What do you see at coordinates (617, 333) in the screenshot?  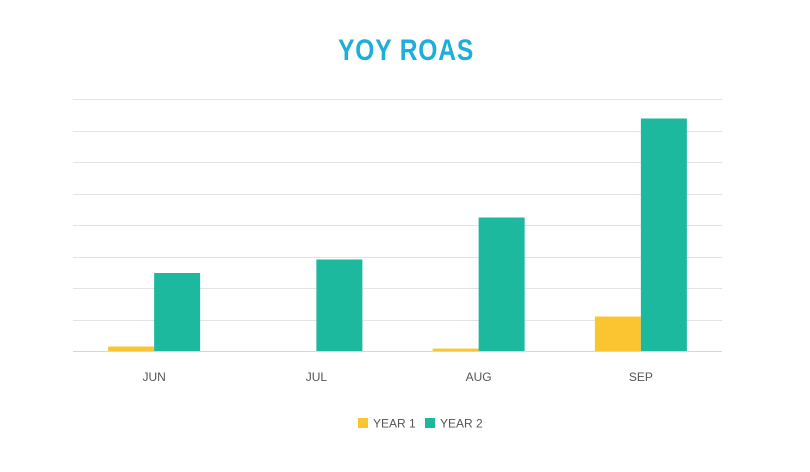 I see `bar-year-1-sep` at bounding box center [617, 333].